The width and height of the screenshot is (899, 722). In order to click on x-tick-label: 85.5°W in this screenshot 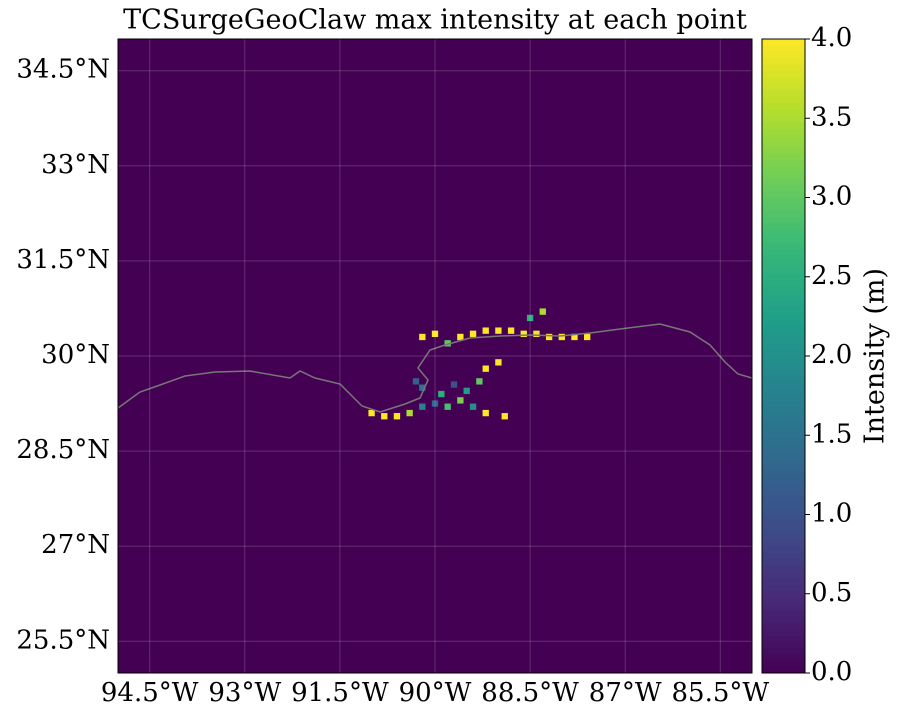, I will do `click(720, 693)`.